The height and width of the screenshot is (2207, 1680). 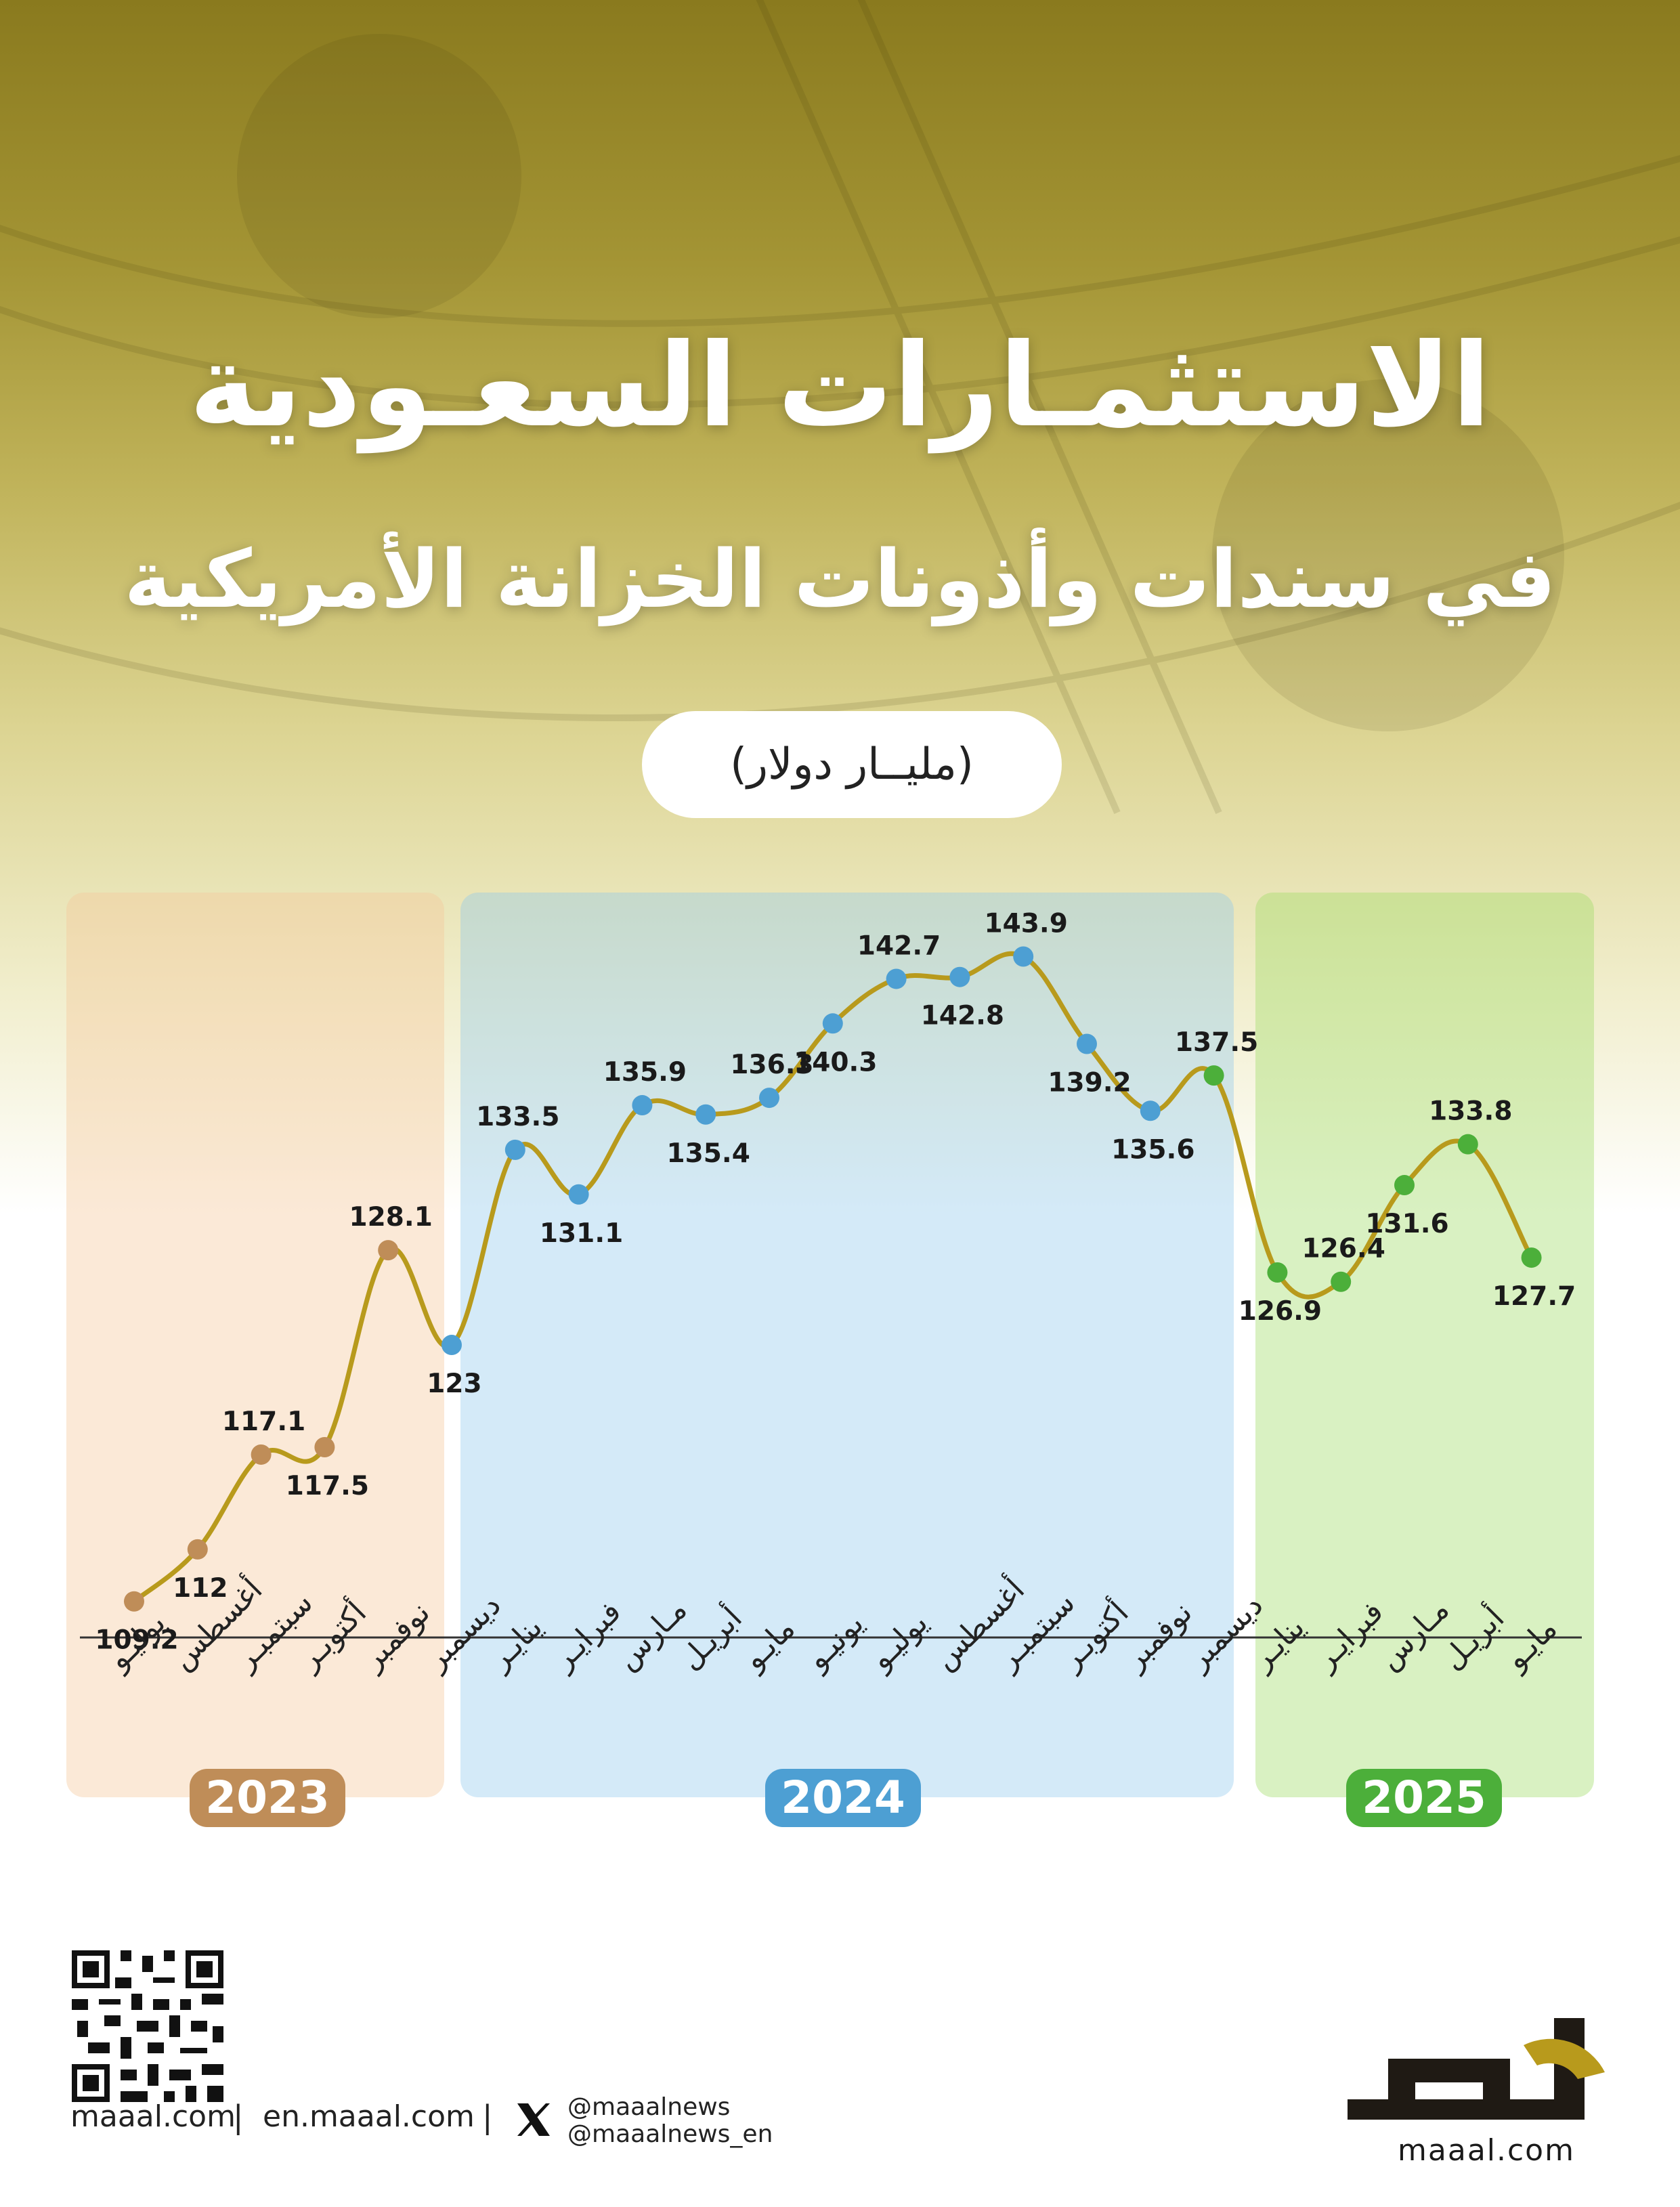 What do you see at coordinates (1152, 1150) in the screenshot?
I see `data-label: 135.6` at bounding box center [1152, 1150].